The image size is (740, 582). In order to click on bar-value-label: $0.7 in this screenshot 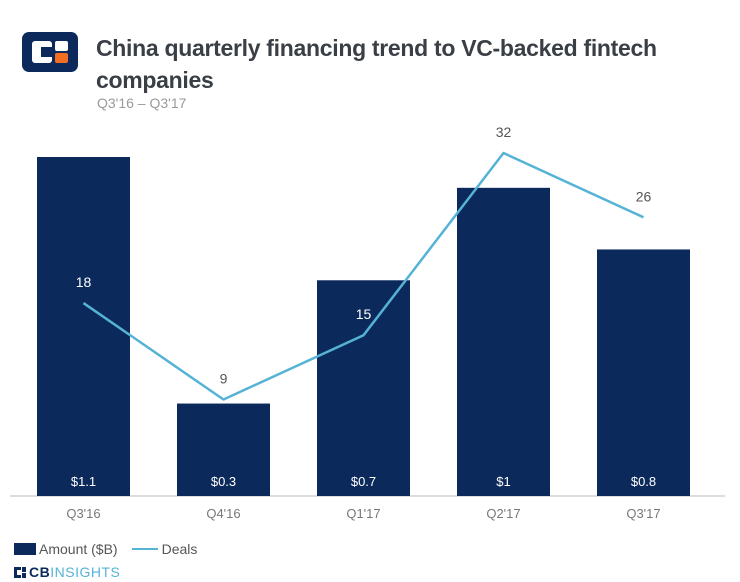, I will do `click(363, 481)`.